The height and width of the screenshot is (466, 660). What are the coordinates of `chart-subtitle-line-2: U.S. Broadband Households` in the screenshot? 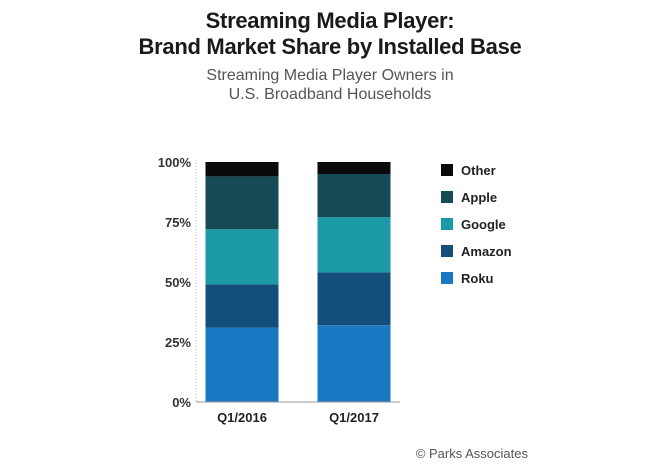 It's located at (330, 94).